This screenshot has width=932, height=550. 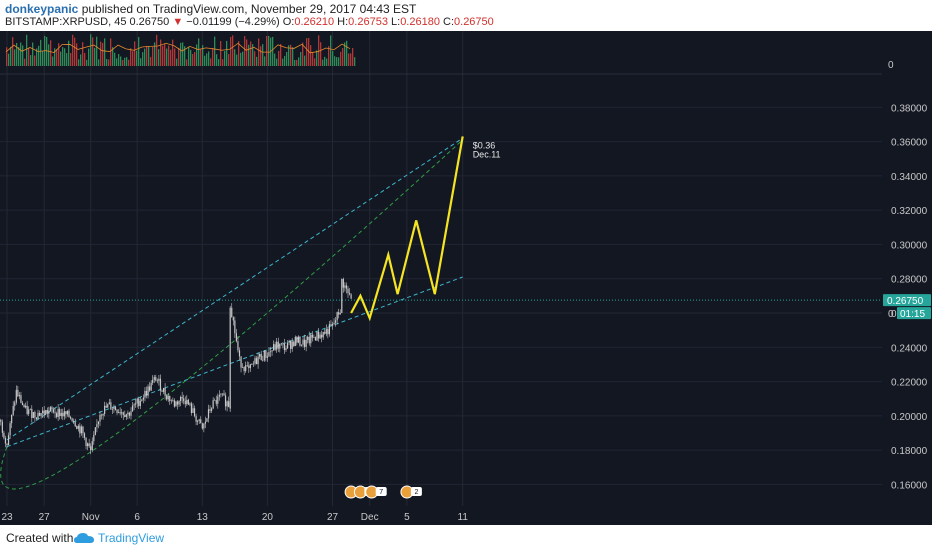 What do you see at coordinates (383, 492) in the screenshot?
I see `event-markers: 53572` at bounding box center [383, 492].